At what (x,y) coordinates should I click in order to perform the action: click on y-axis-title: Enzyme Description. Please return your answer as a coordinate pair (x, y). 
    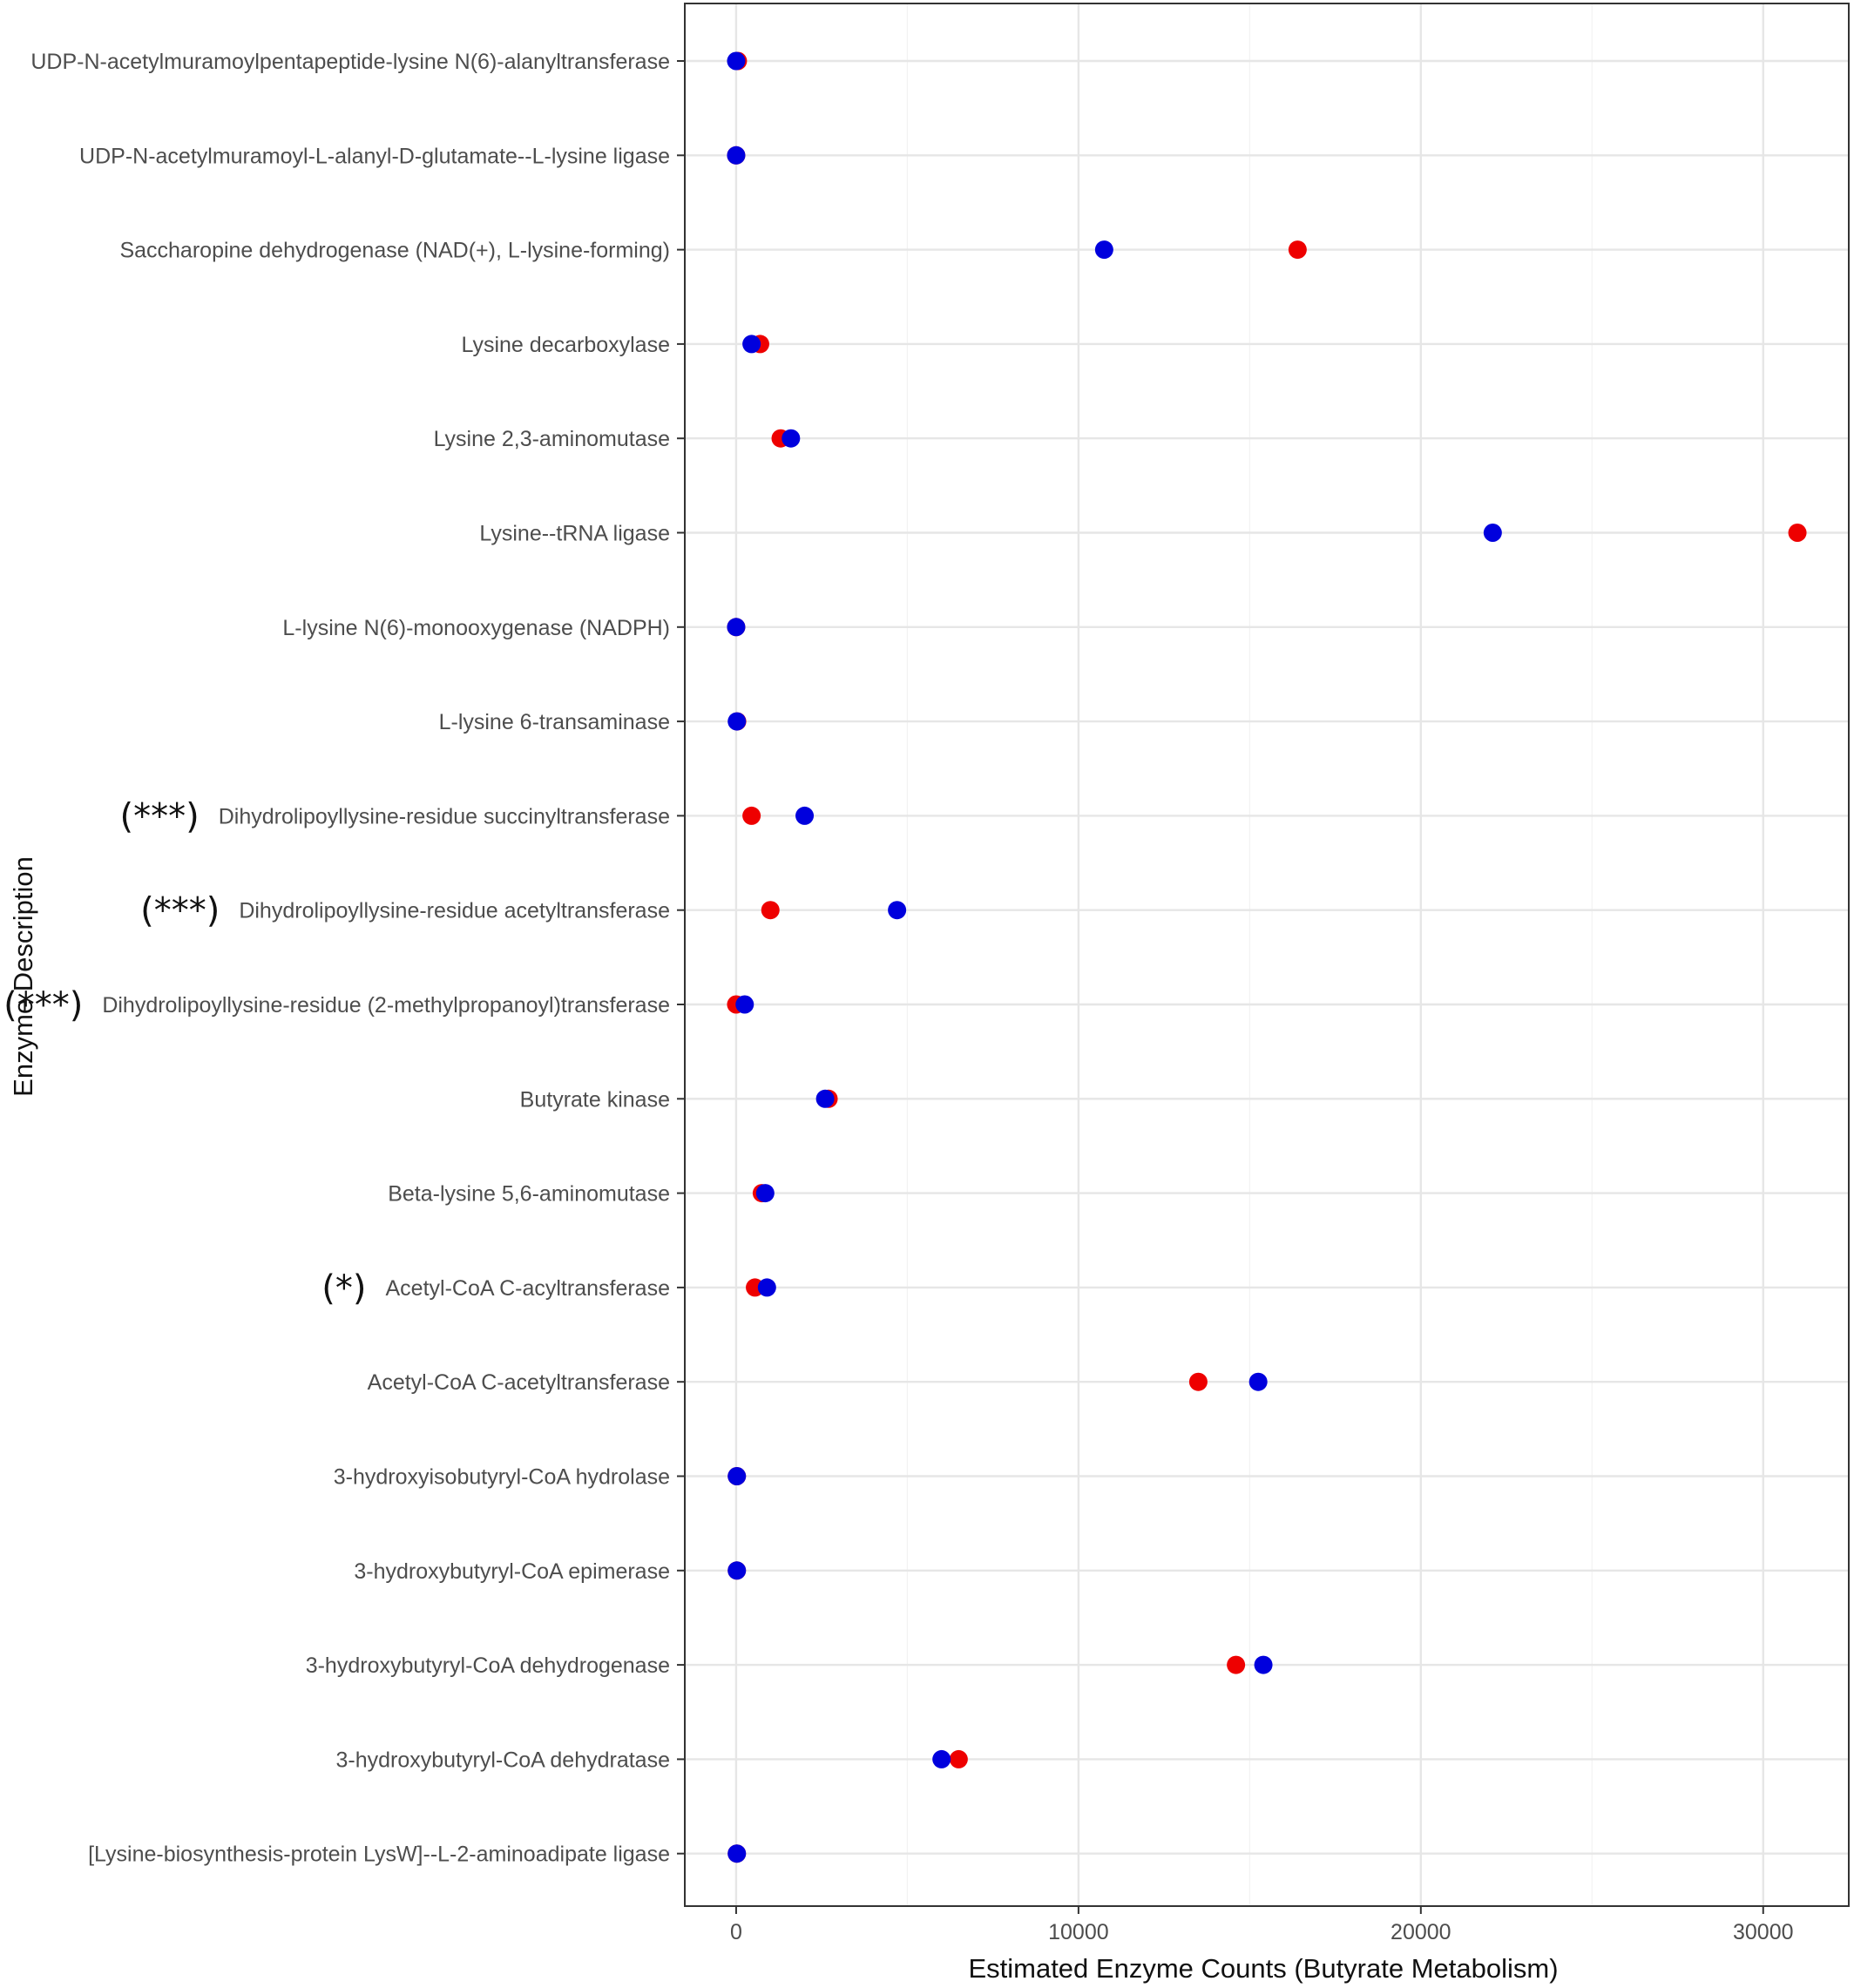
    Looking at the image, I should click on (23, 976).